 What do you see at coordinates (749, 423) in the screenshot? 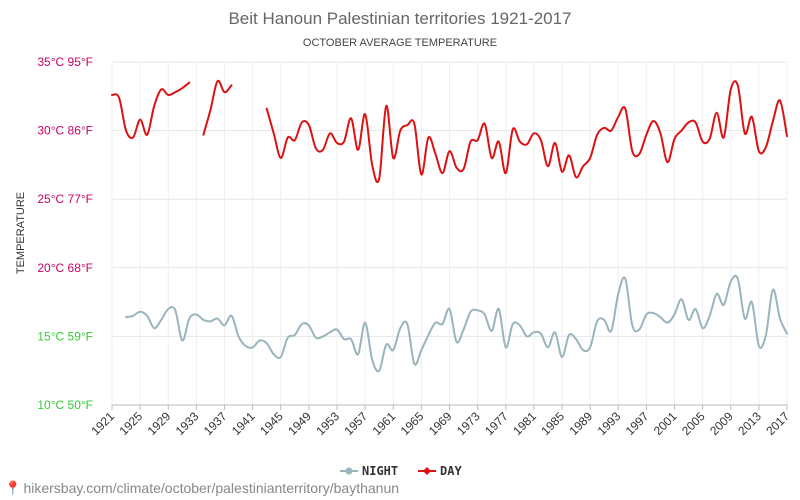
I see `x-tick-label: 2013` at bounding box center [749, 423].